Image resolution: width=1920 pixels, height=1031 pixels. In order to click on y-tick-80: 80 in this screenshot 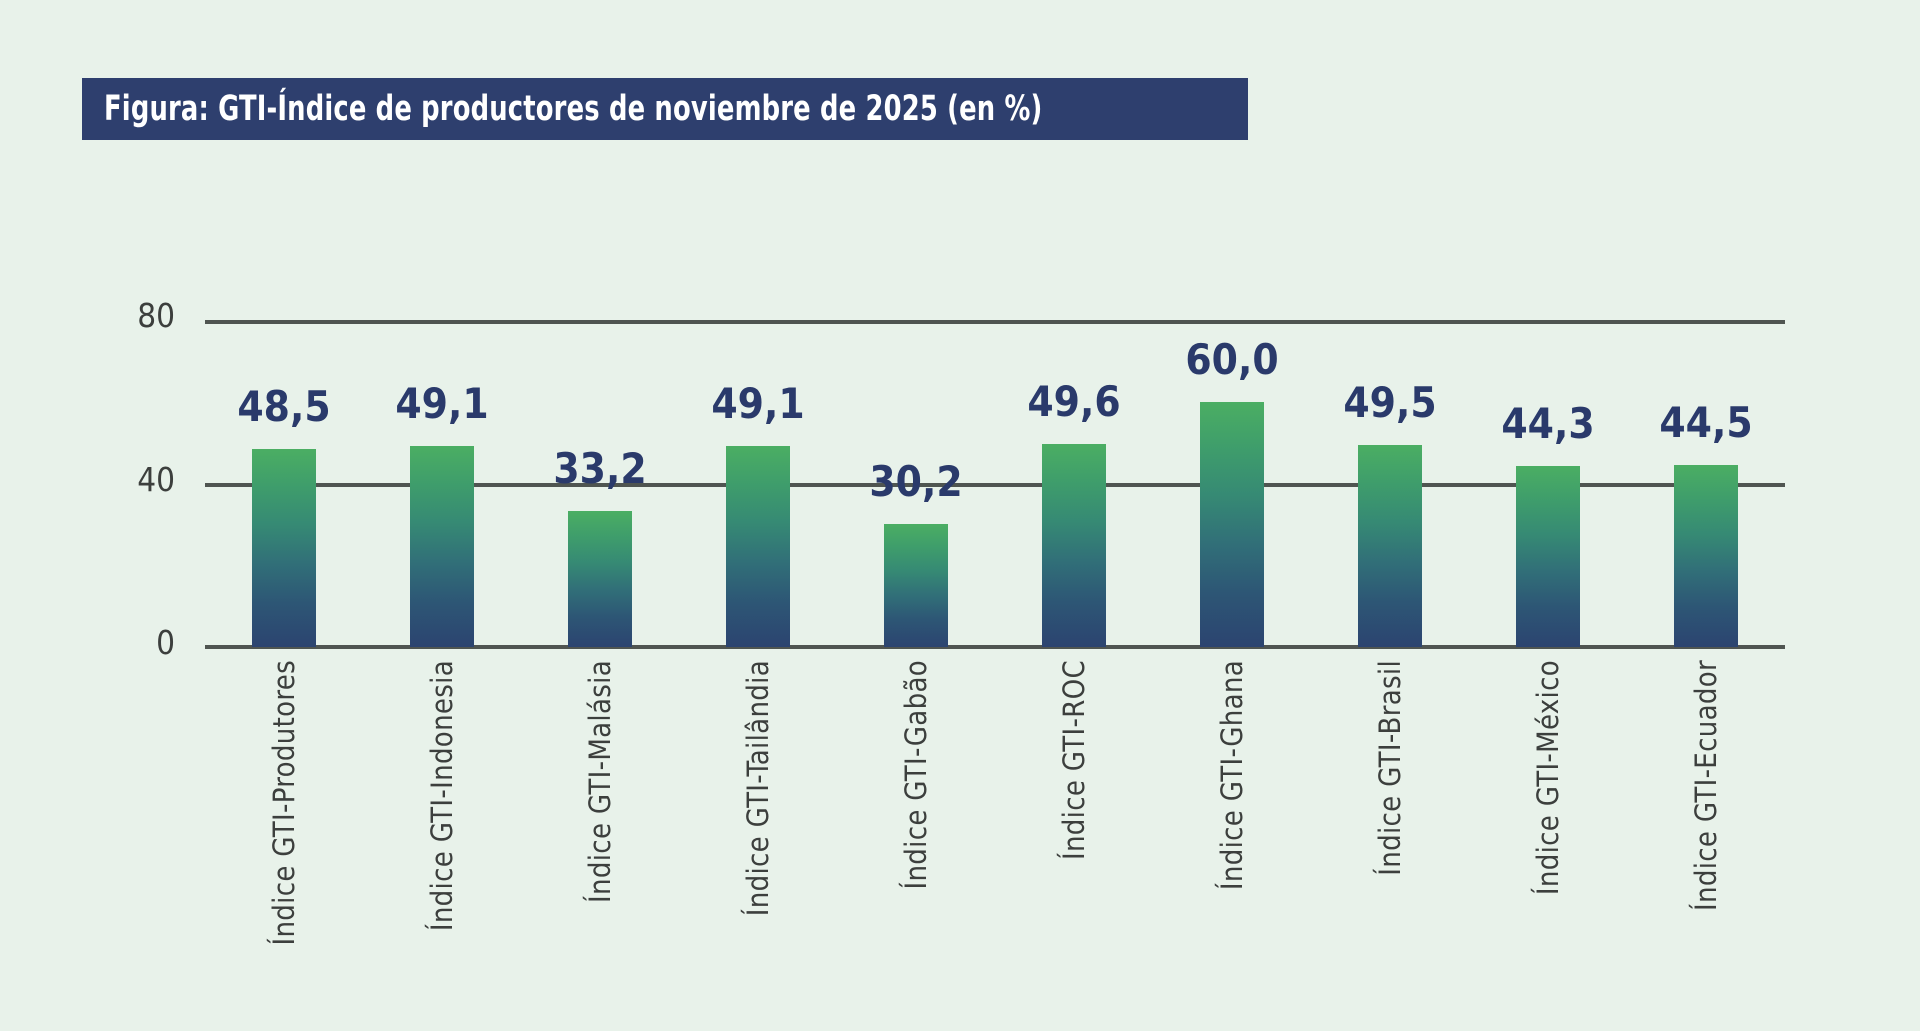, I will do `click(115, 315)`.